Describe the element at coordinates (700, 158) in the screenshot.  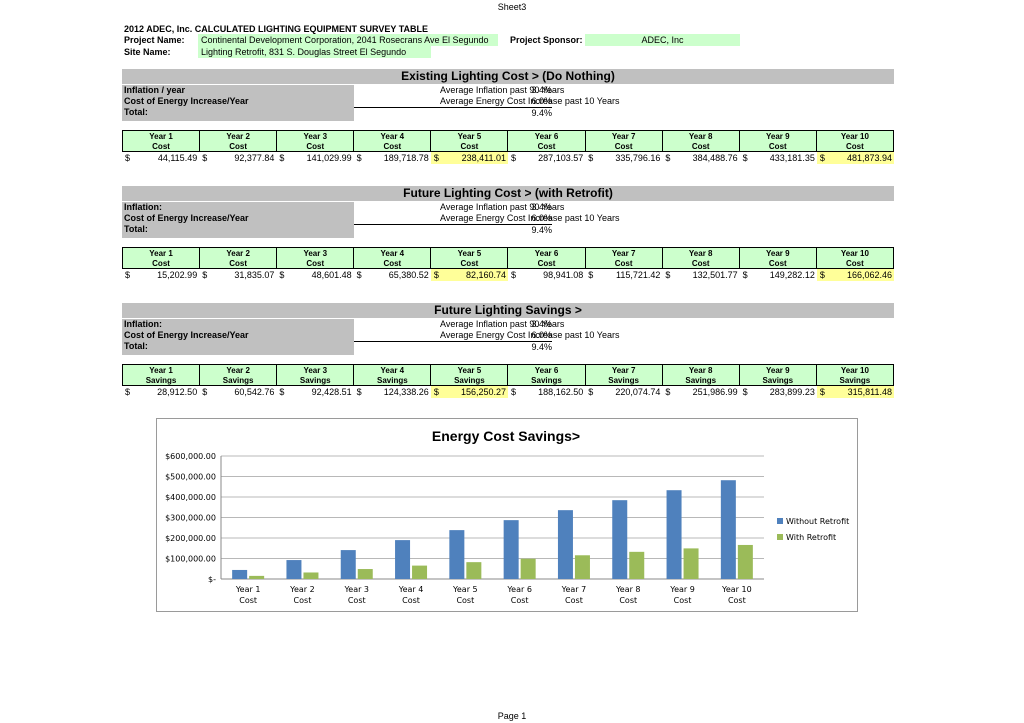
I see `value-cell: $384,488.76` at that location.